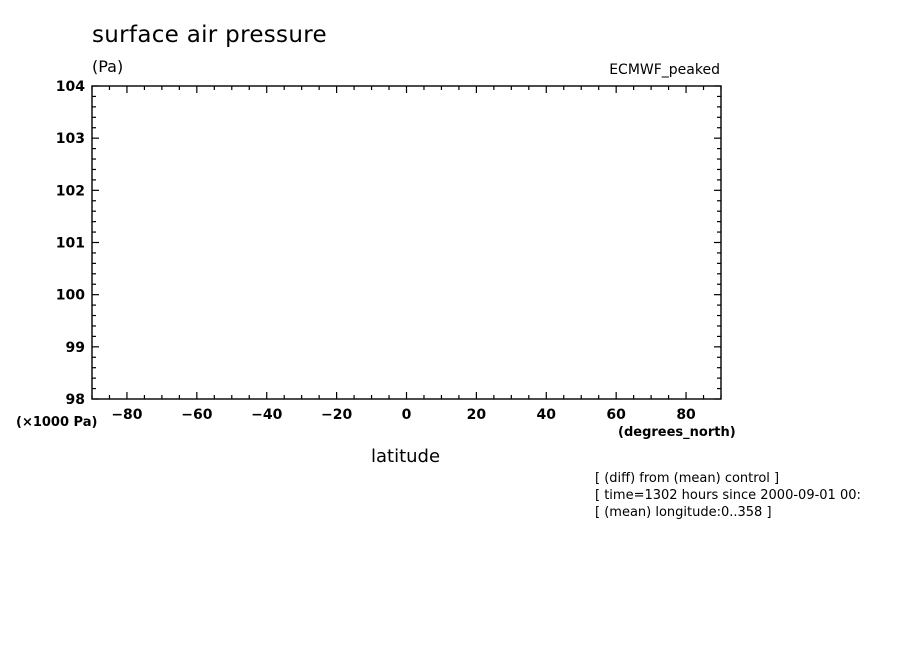  Describe the element at coordinates (70, 296) in the screenshot. I see `y-tick-label: 100` at that location.